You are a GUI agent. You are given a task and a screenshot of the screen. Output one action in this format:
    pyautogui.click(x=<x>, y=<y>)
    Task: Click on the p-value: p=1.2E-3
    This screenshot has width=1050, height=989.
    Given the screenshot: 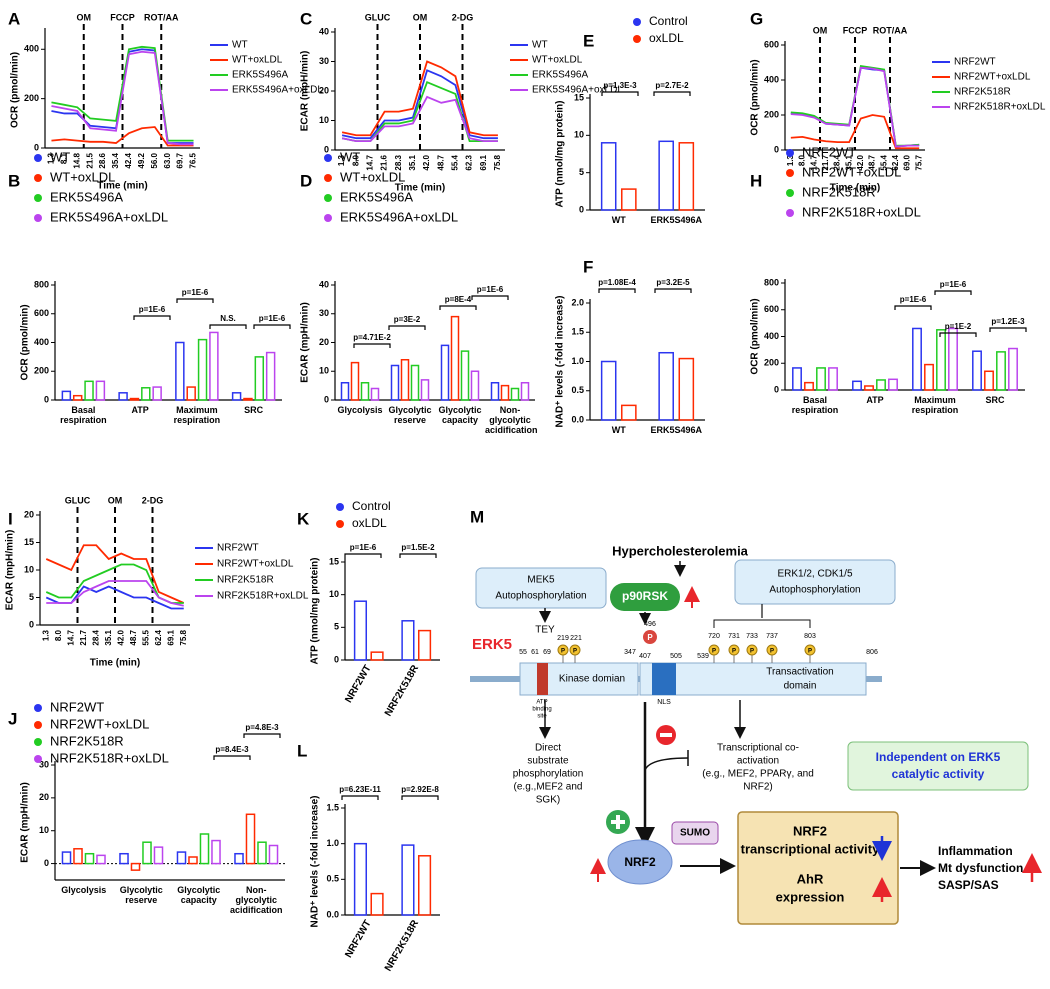 What is the action you would take?
    pyautogui.click(x=1008, y=321)
    